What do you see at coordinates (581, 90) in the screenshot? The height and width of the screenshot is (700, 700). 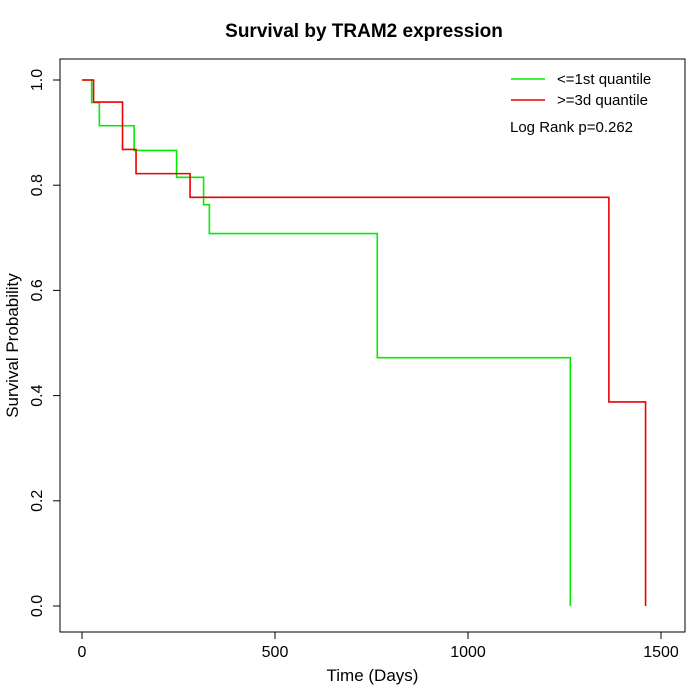 I see `legend: <=1st quantile >=3d quantile` at bounding box center [581, 90].